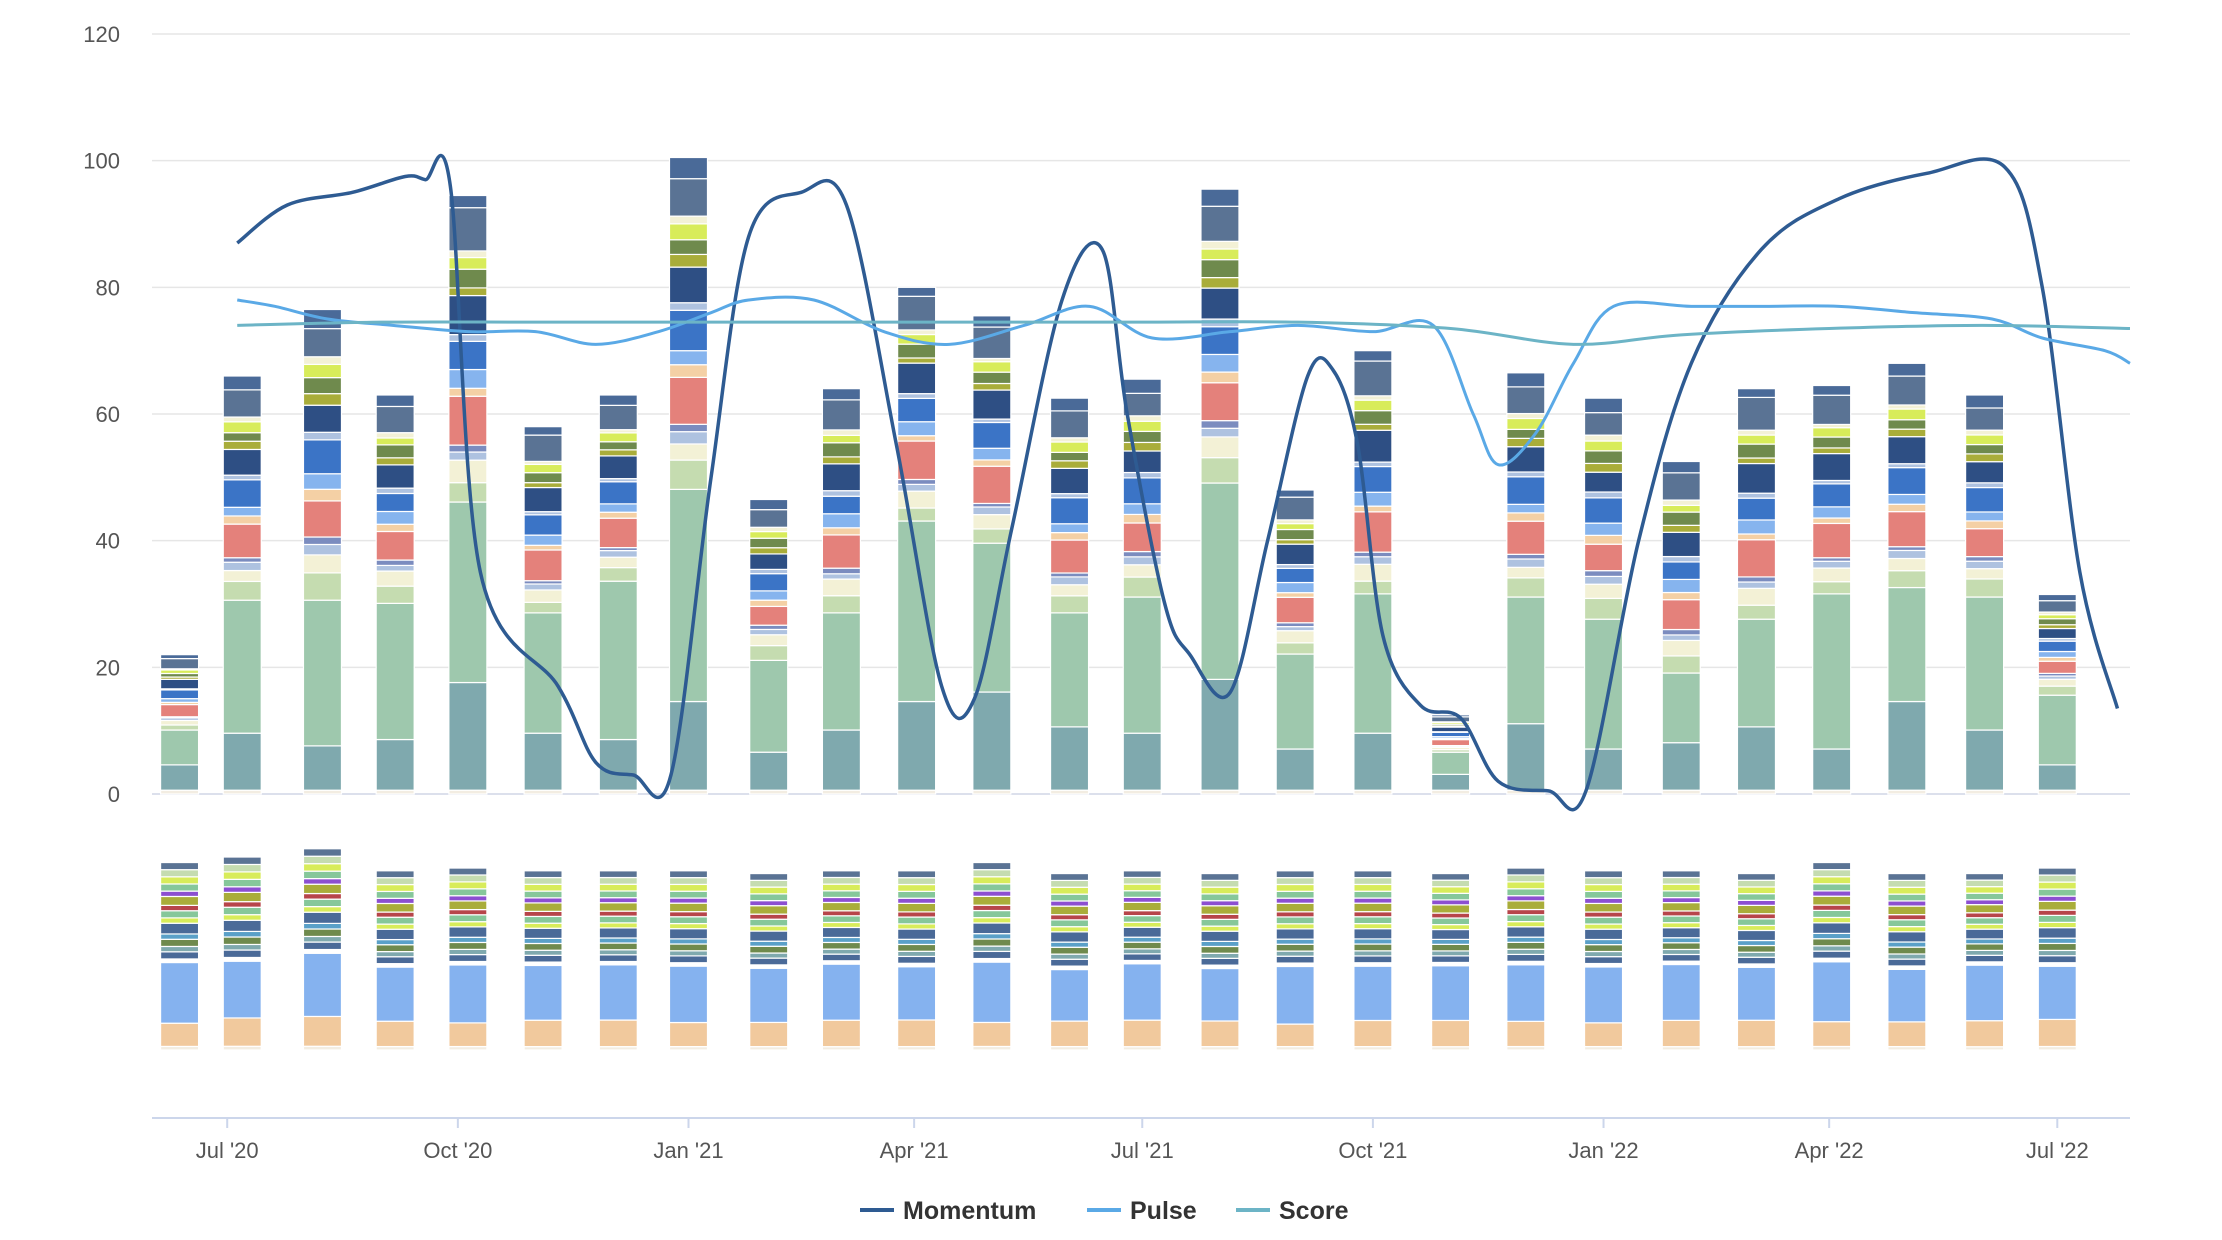 The width and height of the screenshot is (2222, 1240). I want to click on legend-label-momentum: Momentum, so click(969, 1211).